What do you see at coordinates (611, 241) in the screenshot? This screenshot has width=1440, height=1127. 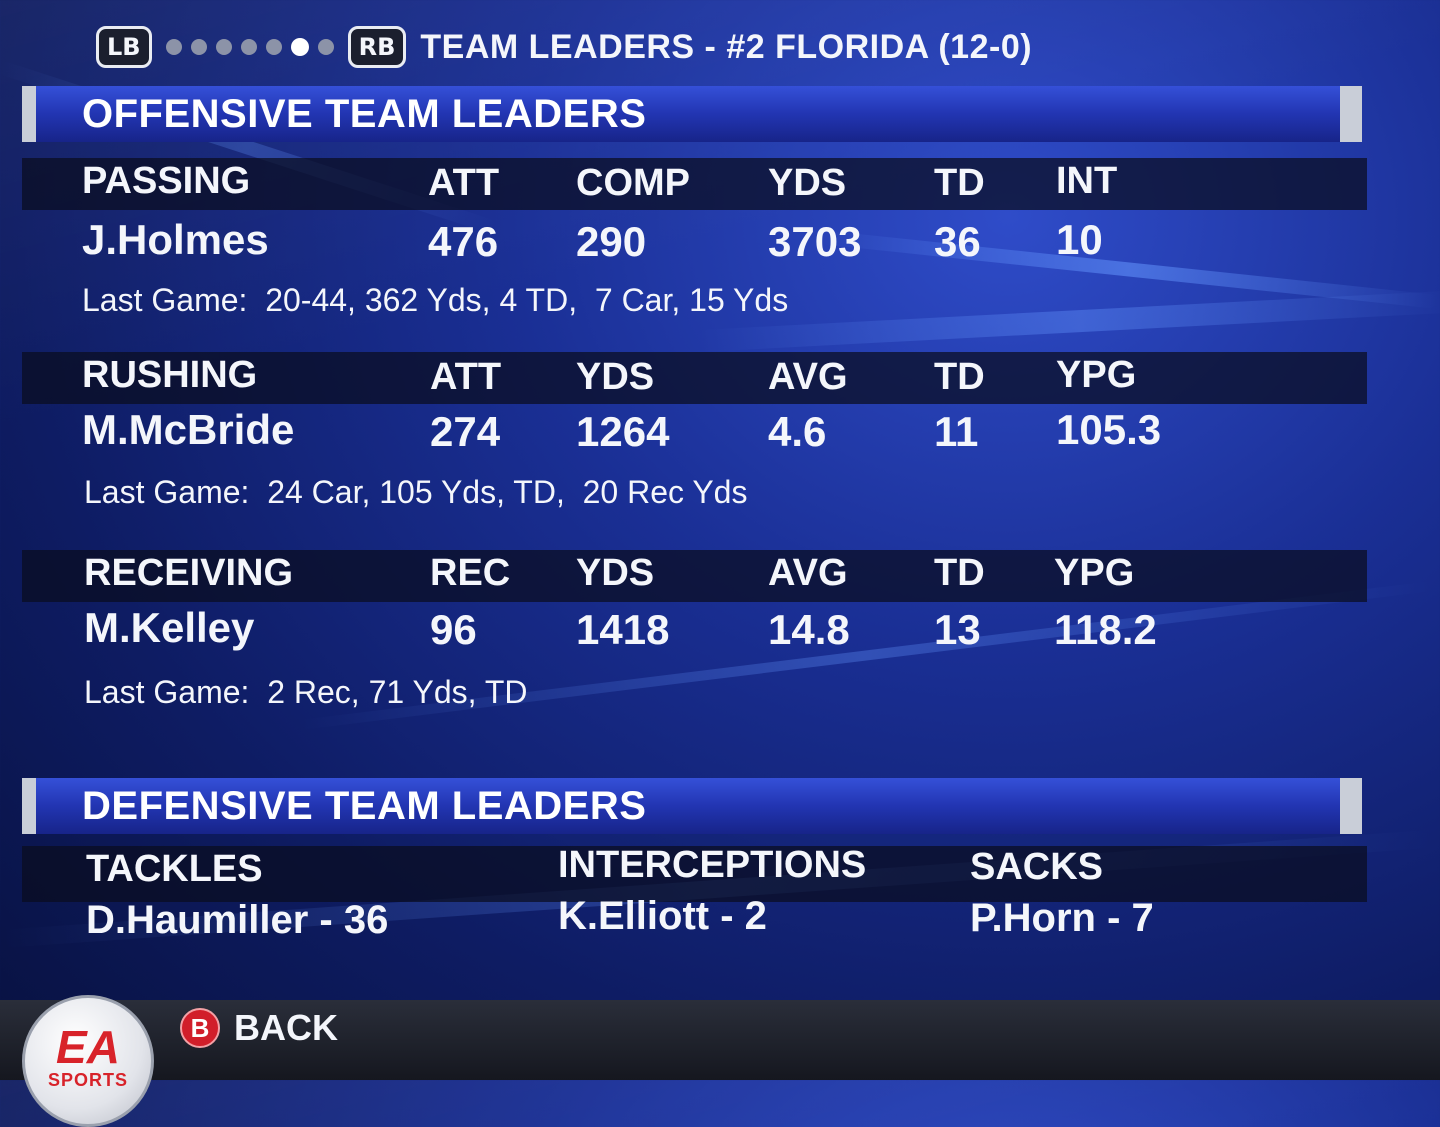 I see `passing-value: 290` at bounding box center [611, 241].